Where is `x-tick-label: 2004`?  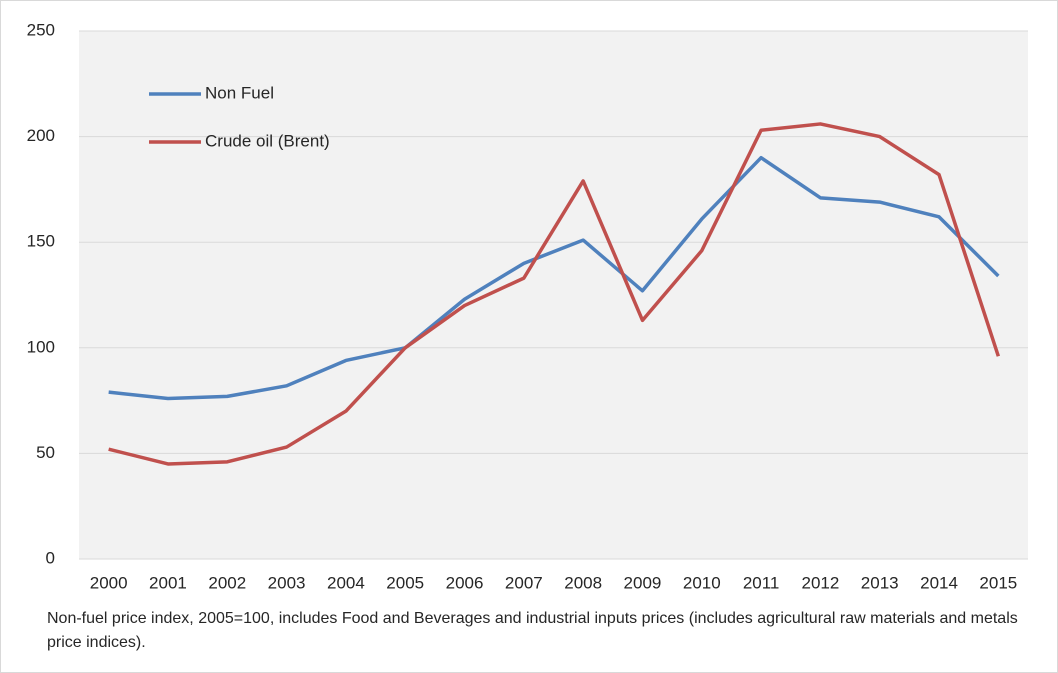 x-tick-label: 2004 is located at coordinates (346, 582).